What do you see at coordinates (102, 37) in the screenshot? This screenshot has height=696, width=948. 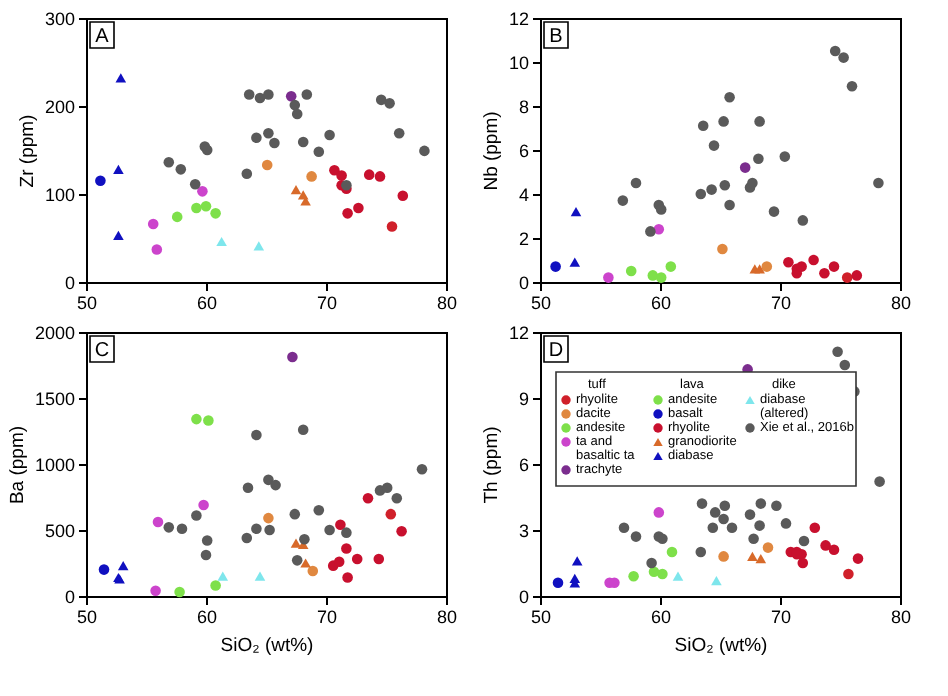 I see `chart-title: A` at bounding box center [102, 37].